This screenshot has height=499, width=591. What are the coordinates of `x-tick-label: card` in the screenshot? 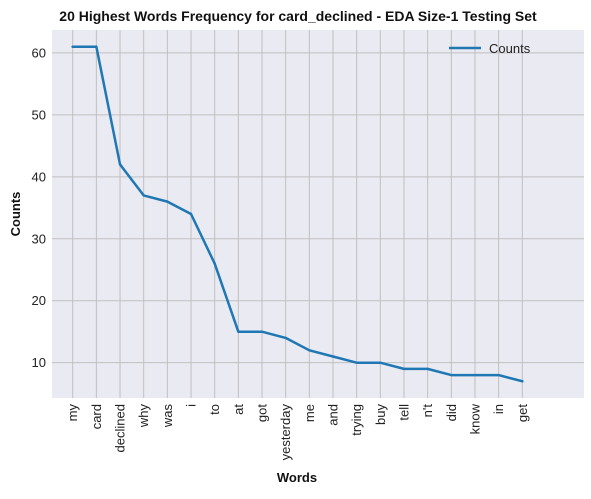 It's located at (96, 416).